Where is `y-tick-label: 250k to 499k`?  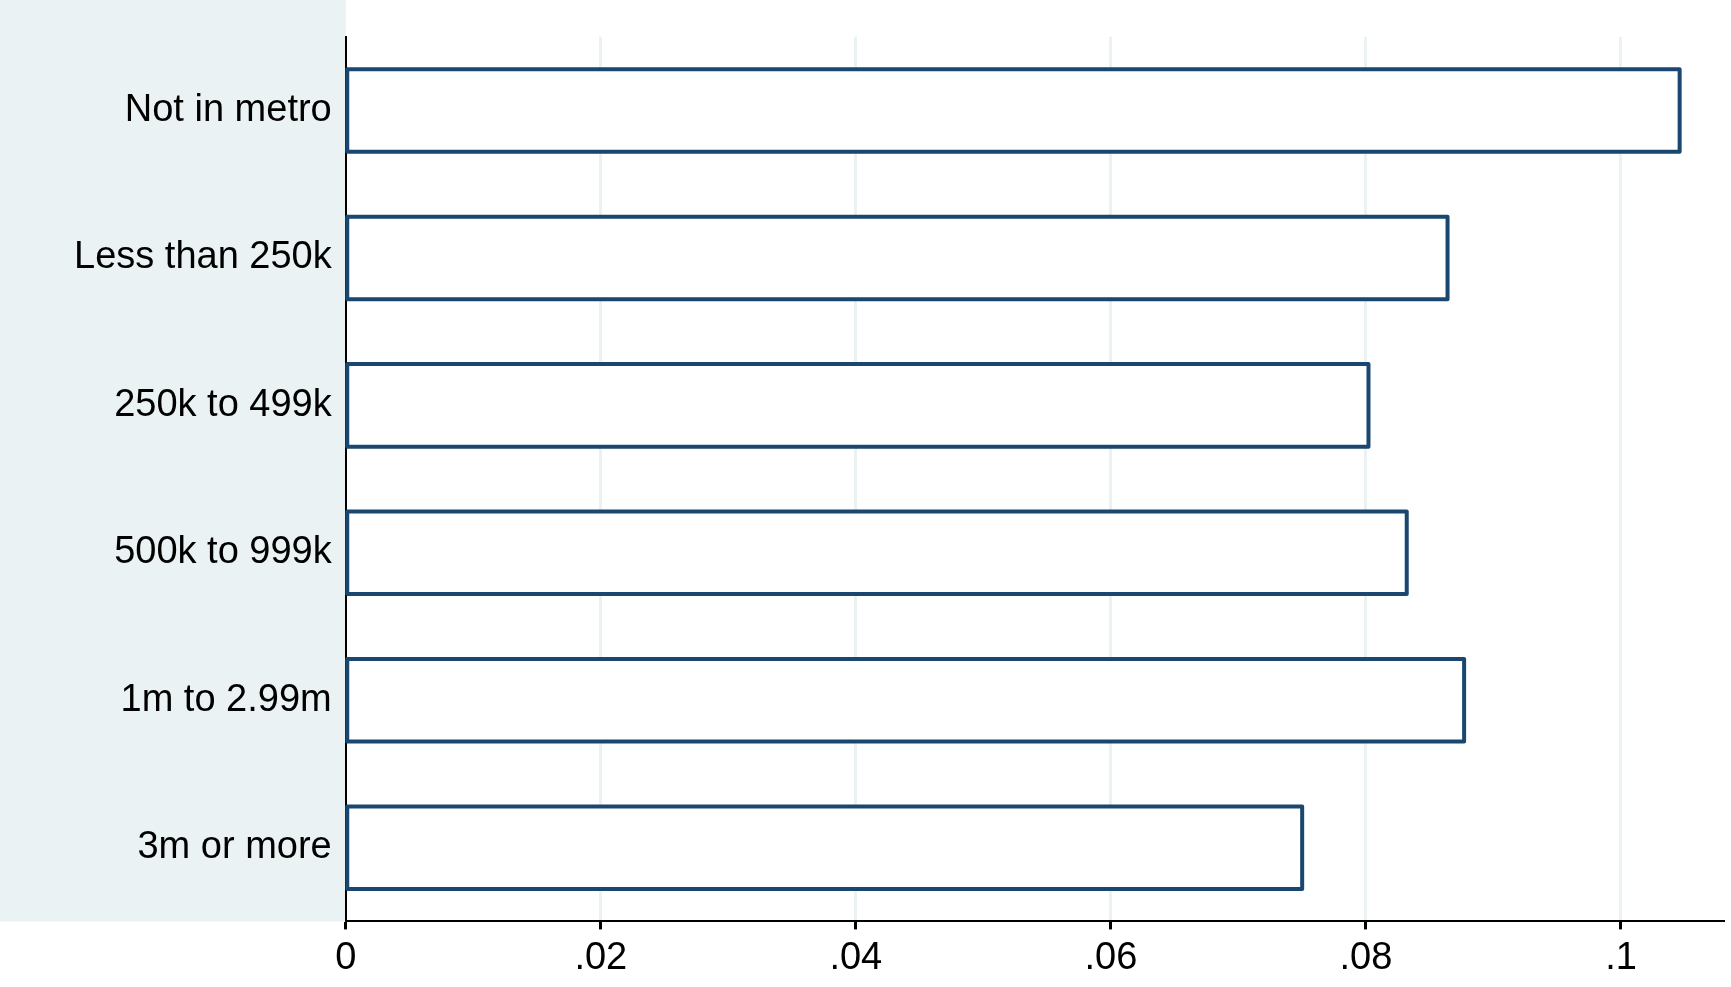
y-tick-label: 250k to 499k is located at coordinates (223, 402).